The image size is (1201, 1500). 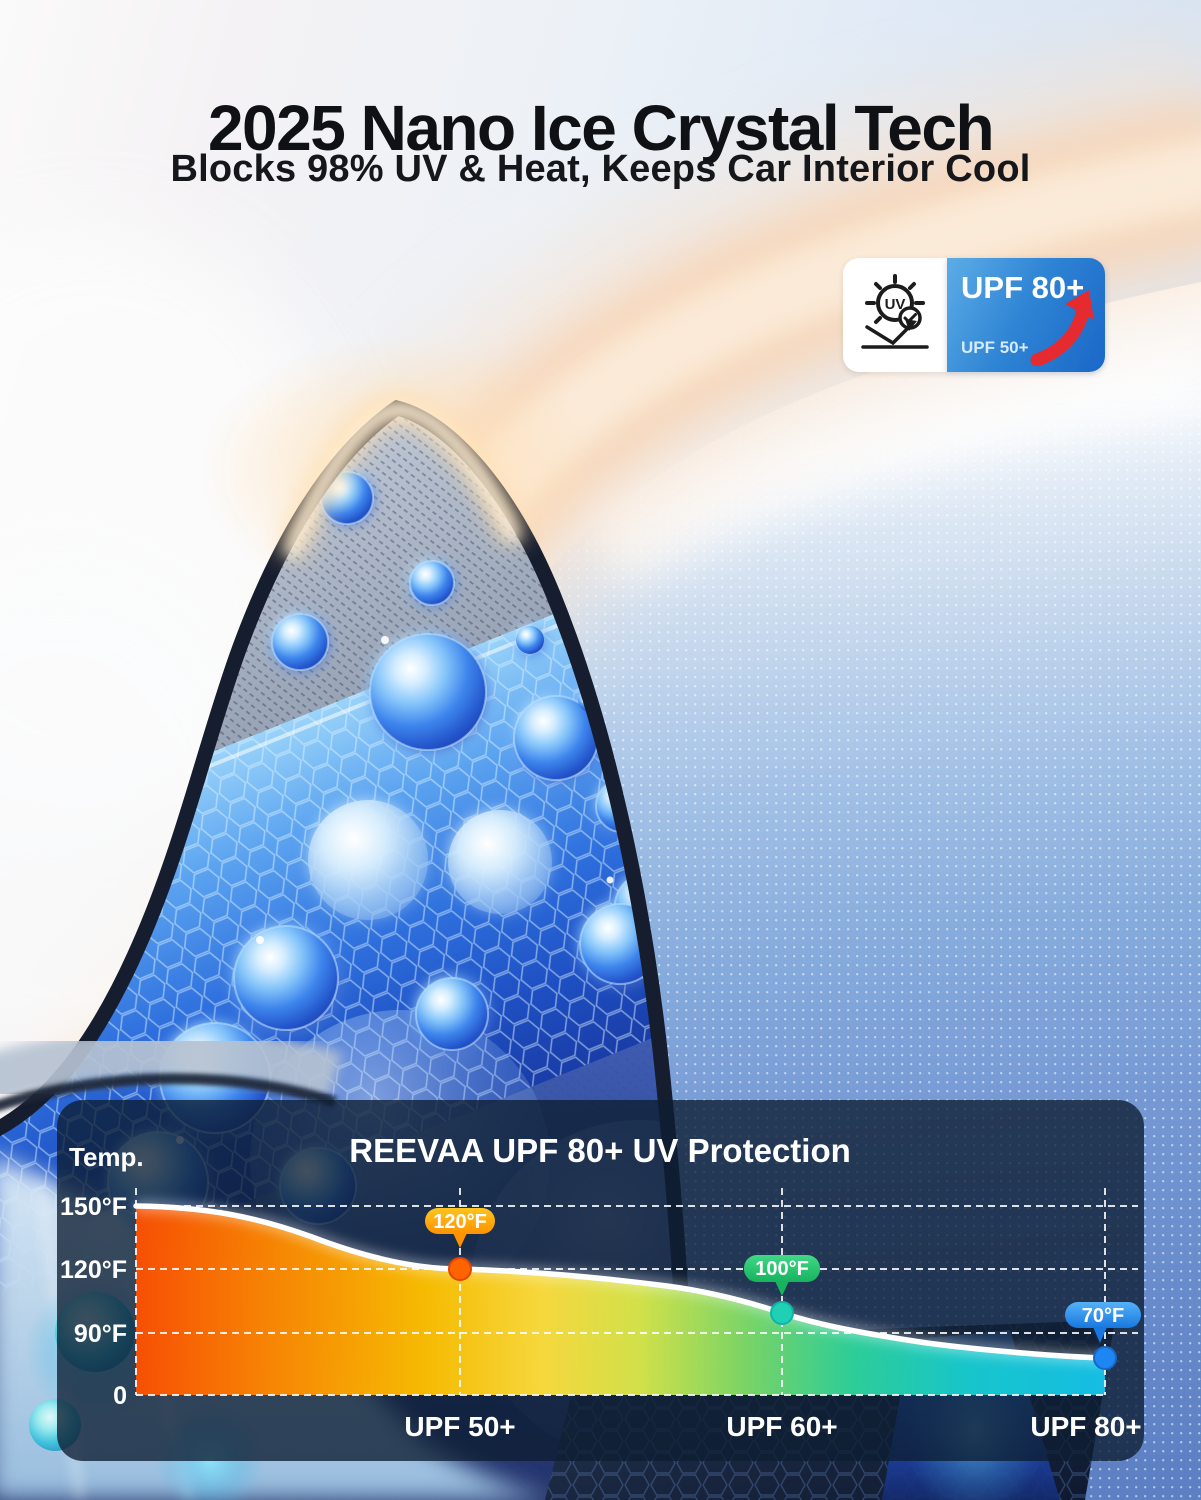 What do you see at coordinates (600, 1150) in the screenshot?
I see `chart-title: REEVAA UPF 80+ UV Protection` at bounding box center [600, 1150].